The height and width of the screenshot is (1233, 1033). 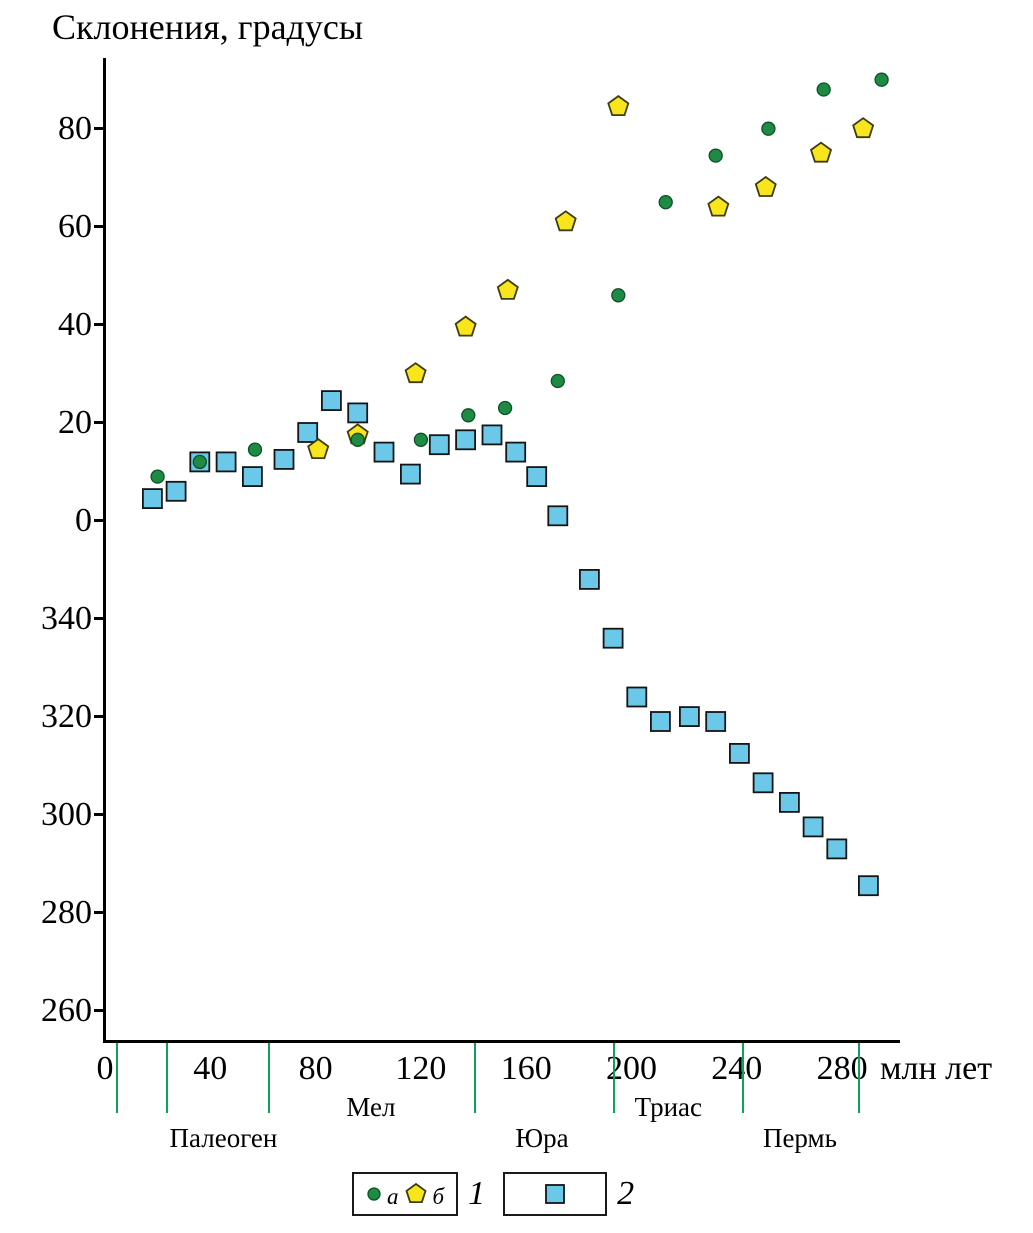 I want to click on period-label: Пермь, so click(x=799, y=1138).